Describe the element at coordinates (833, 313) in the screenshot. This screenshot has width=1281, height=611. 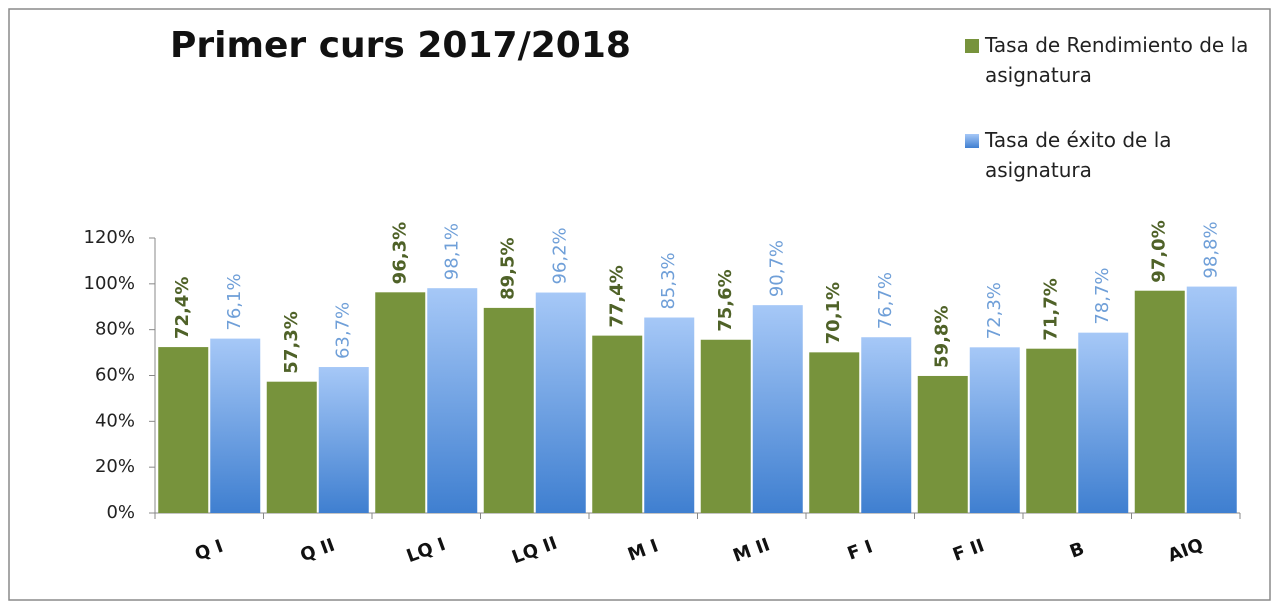
I see `data-label: 70,1%` at that location.